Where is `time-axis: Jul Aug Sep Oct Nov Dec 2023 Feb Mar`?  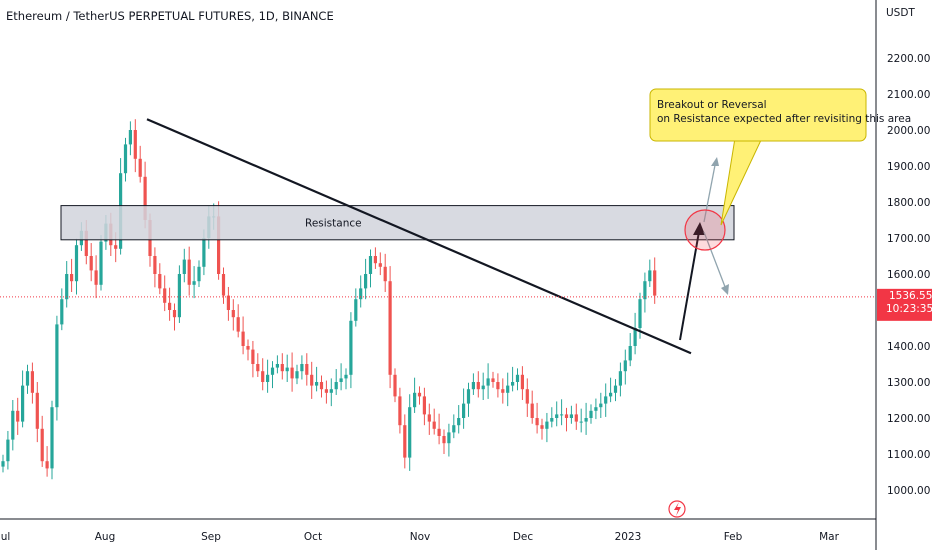 time-axis: Jul Aug Sep Oct Nov Dec 2023 Feb Mar is located at coordinates (420, 537).